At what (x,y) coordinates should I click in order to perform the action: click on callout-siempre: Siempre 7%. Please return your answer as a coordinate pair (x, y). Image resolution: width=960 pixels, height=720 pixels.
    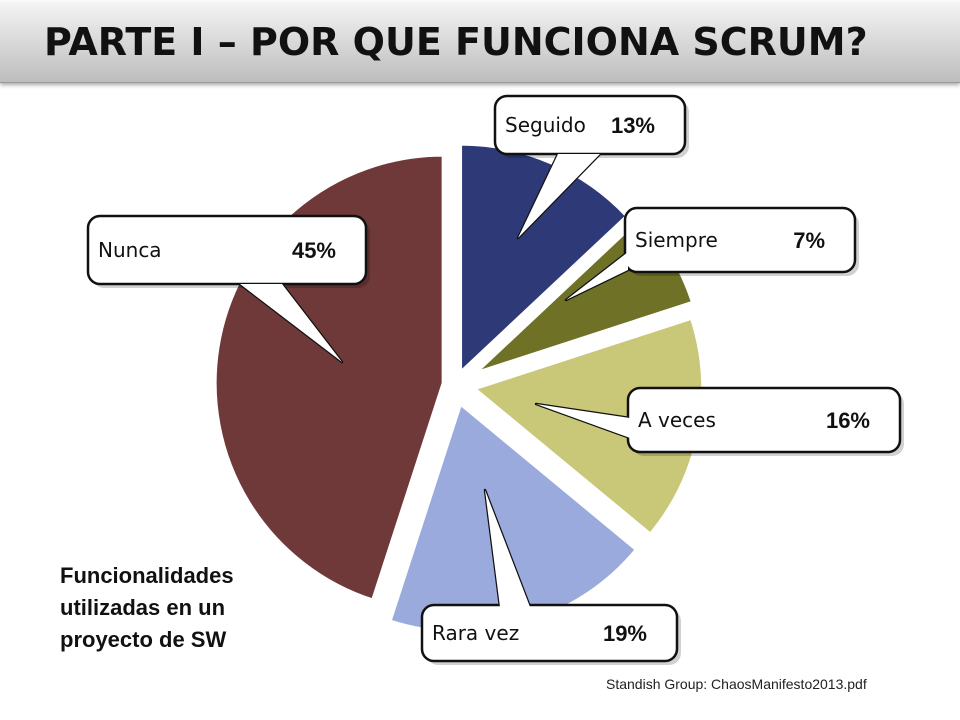
    Looking at the image, I should click on (711, 254).